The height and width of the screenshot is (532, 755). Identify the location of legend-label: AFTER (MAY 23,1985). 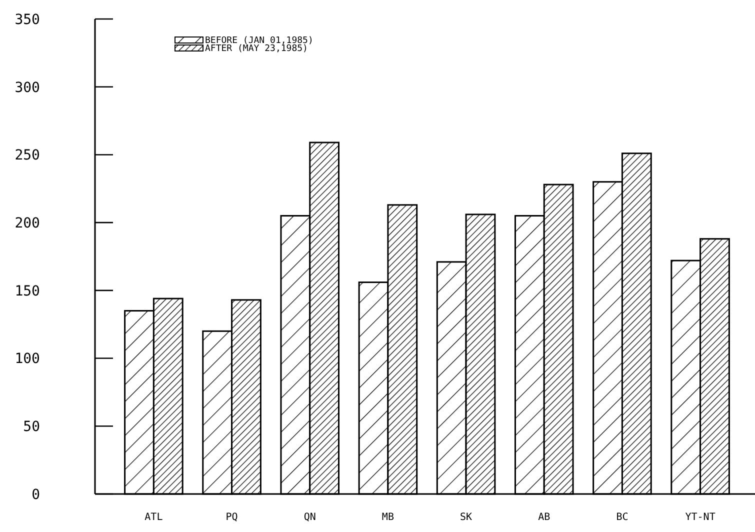
(256, 49).